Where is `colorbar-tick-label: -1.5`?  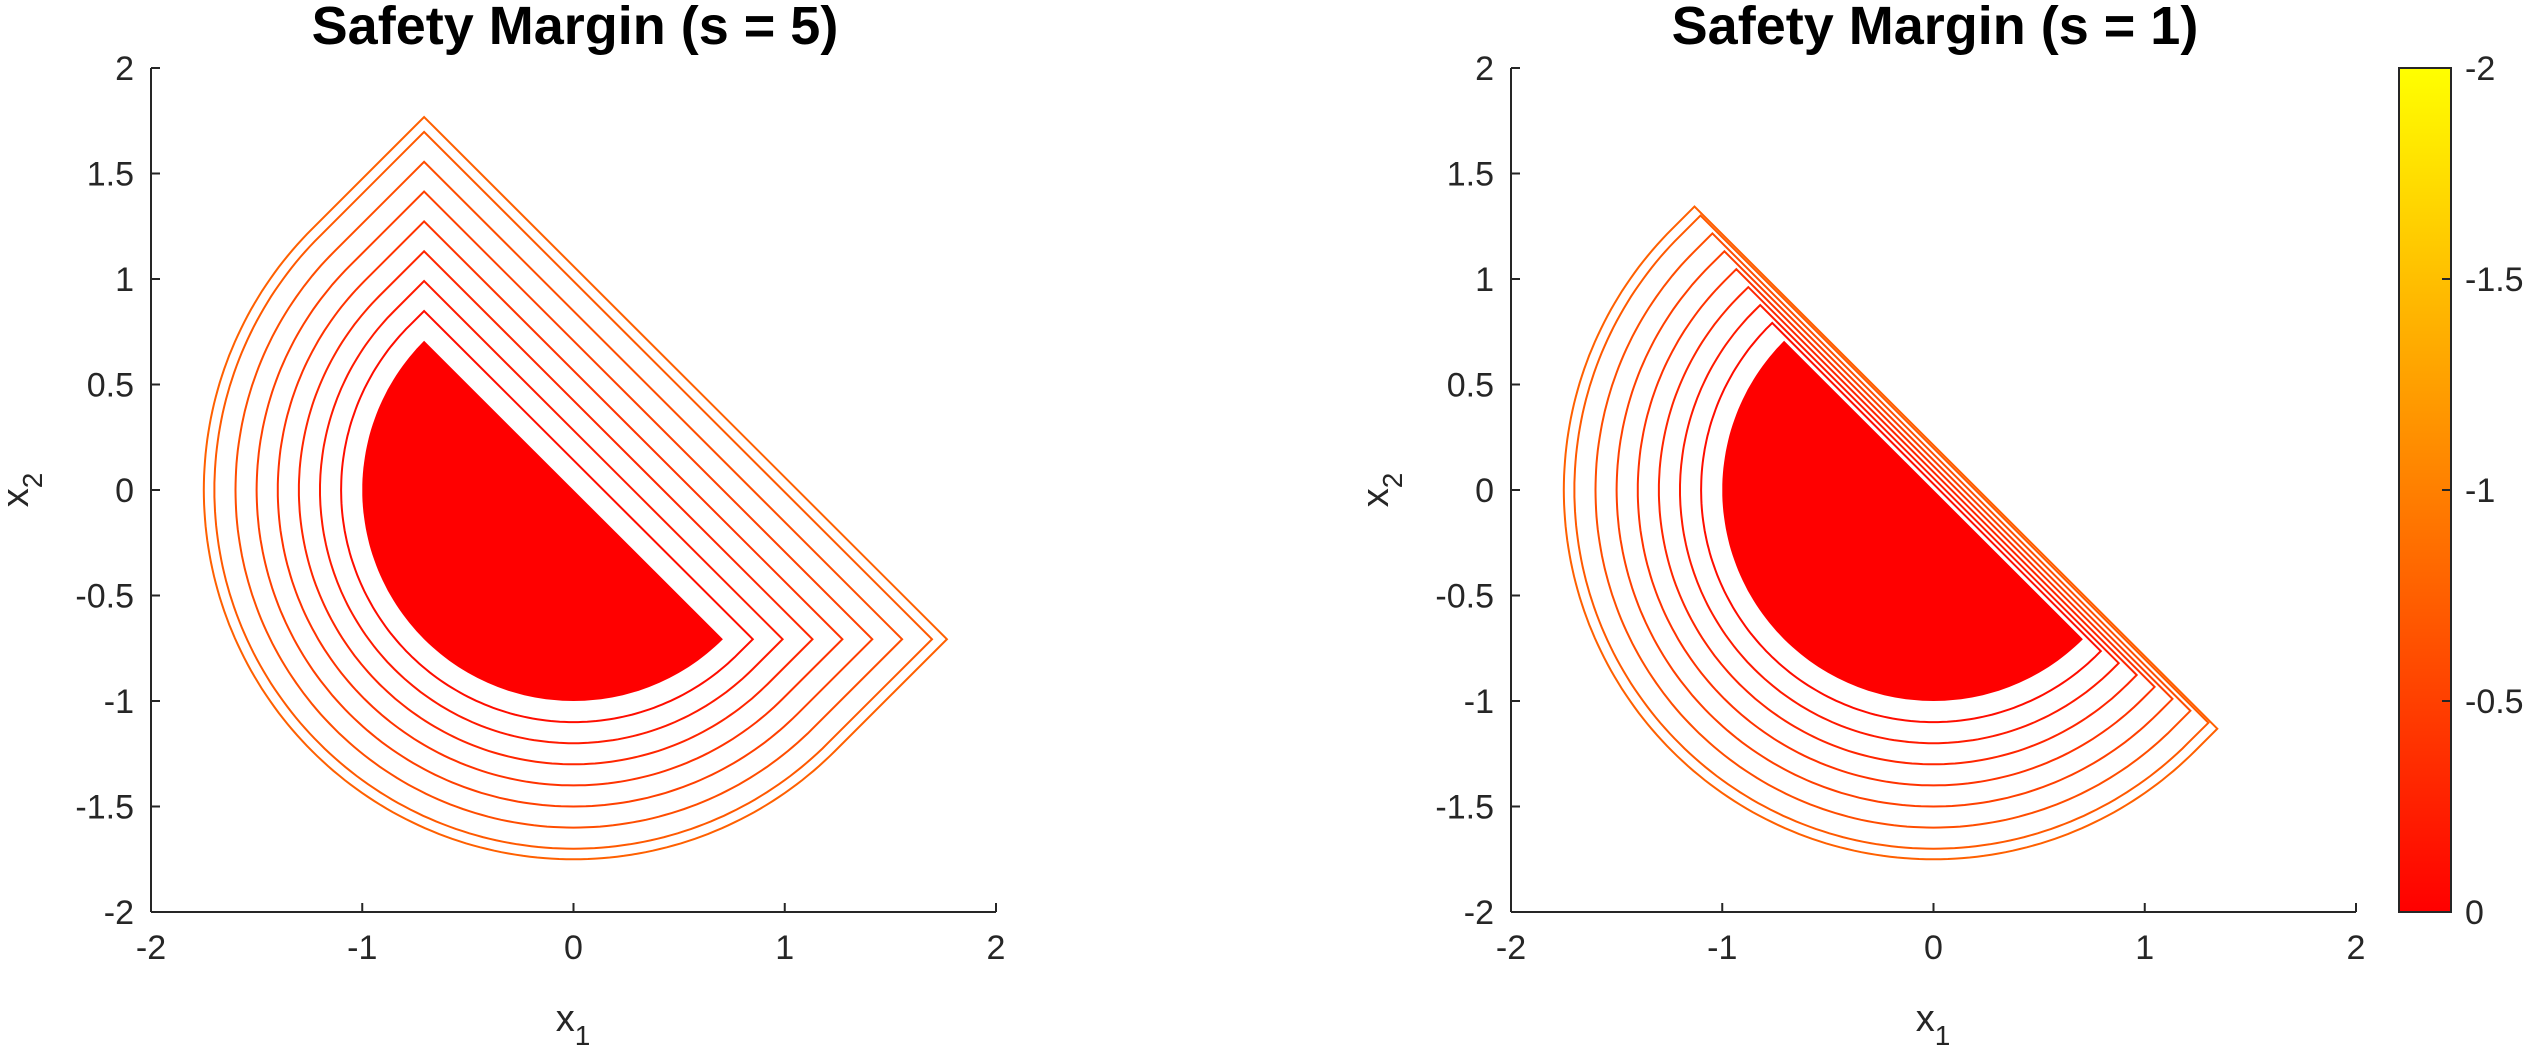 colorbar-tick-label: -1.5 is located at coordinates (2494, 280).